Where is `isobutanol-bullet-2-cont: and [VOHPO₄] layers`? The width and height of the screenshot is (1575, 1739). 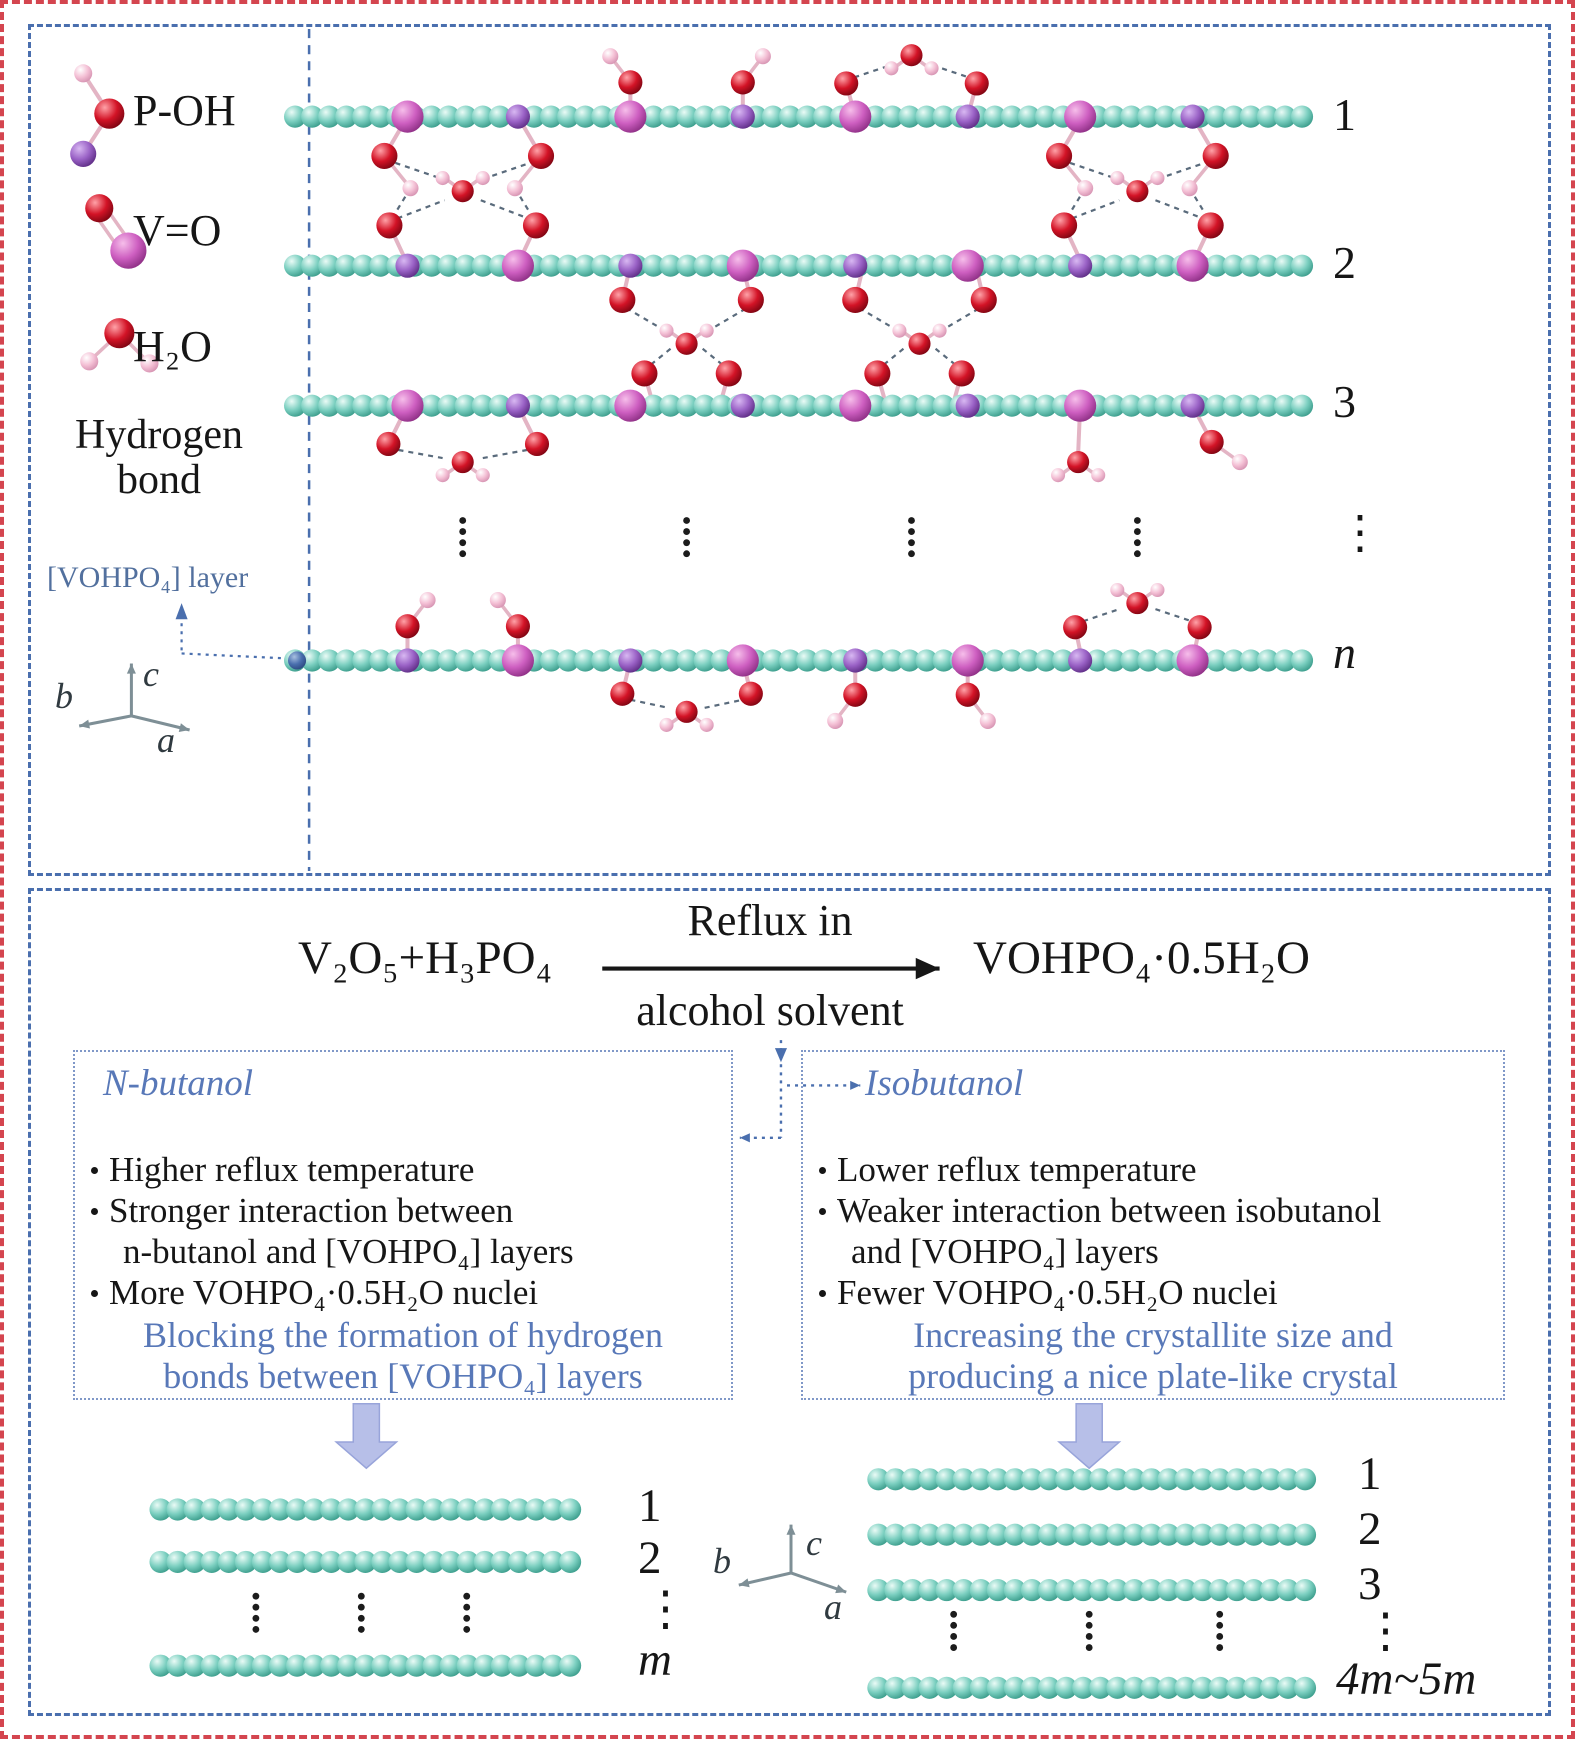
isobutanol-bullet-2-cont: and [VOHPO₄] layers is located at coordinates (1005, 1252).